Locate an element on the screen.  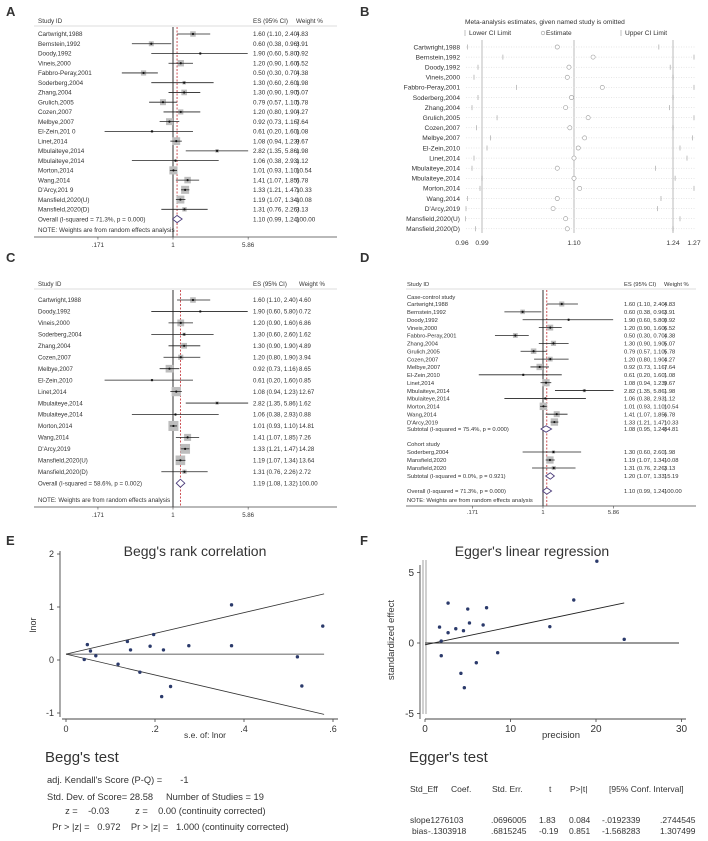
group-label: Cohort study is located at coordinates (423, 445).